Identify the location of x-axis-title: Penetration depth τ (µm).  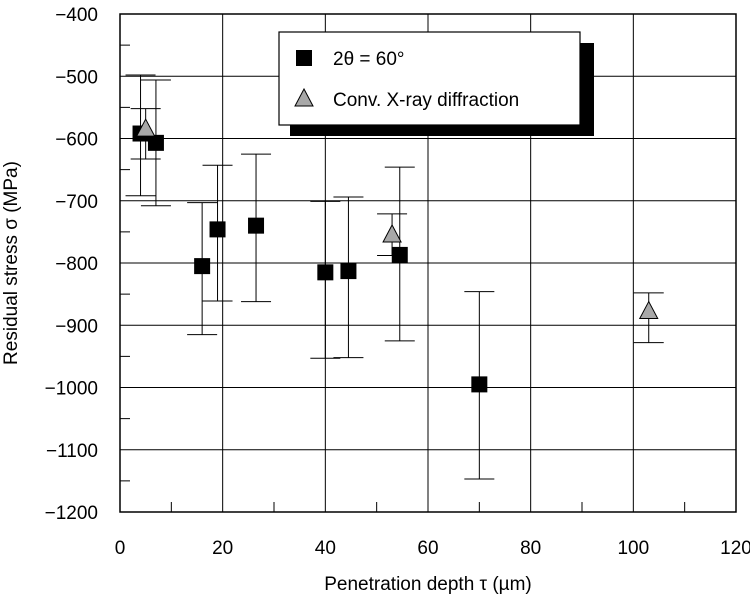
(428, 584).